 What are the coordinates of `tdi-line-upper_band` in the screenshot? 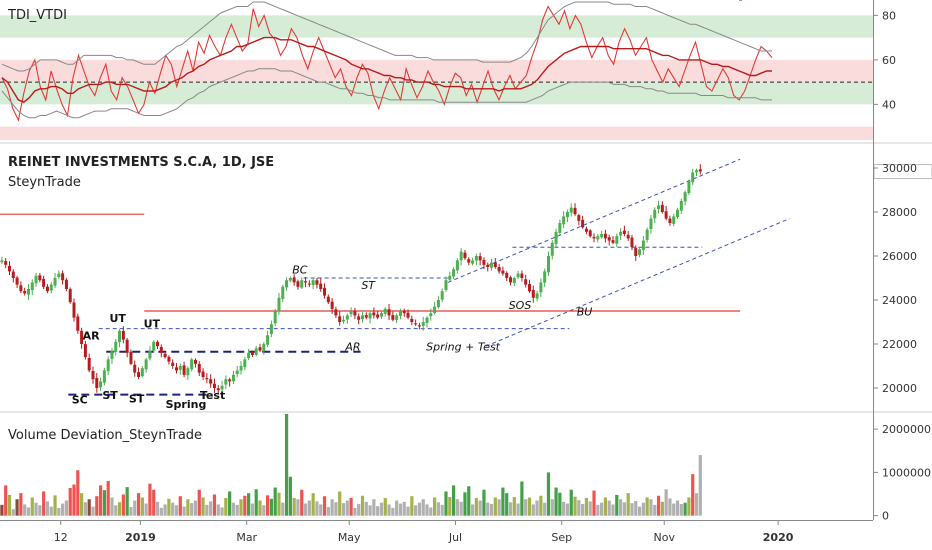 It's located at (386, 36).